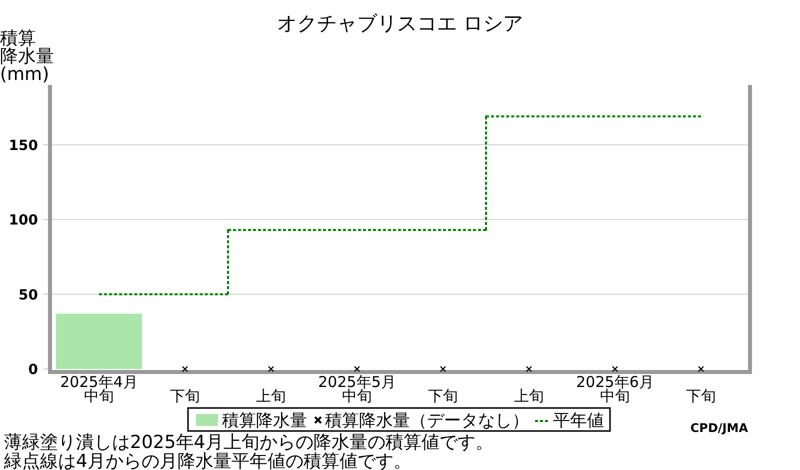 The height and width of the screenshot is (470, 800). Describe the element at coordinates (719, 428) in the screenshot. I see `text: CPD/JMA` at that location.